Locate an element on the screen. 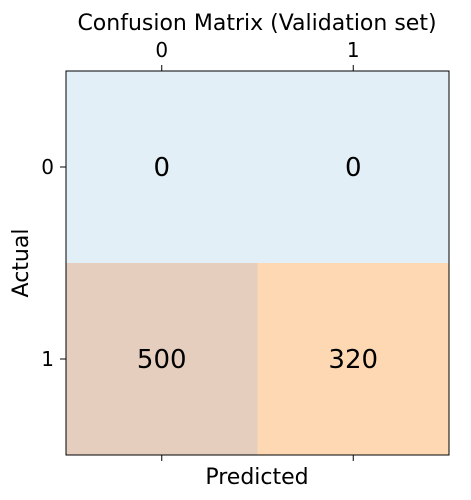 This screenshot has height=500, width=471. cell-value-1-1: 320 is located at coordinates (353, 360).